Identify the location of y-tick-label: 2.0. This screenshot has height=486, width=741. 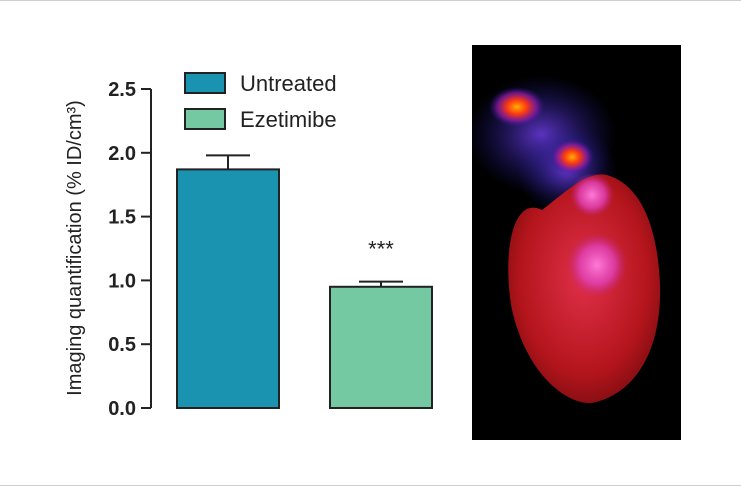
(122, 154).